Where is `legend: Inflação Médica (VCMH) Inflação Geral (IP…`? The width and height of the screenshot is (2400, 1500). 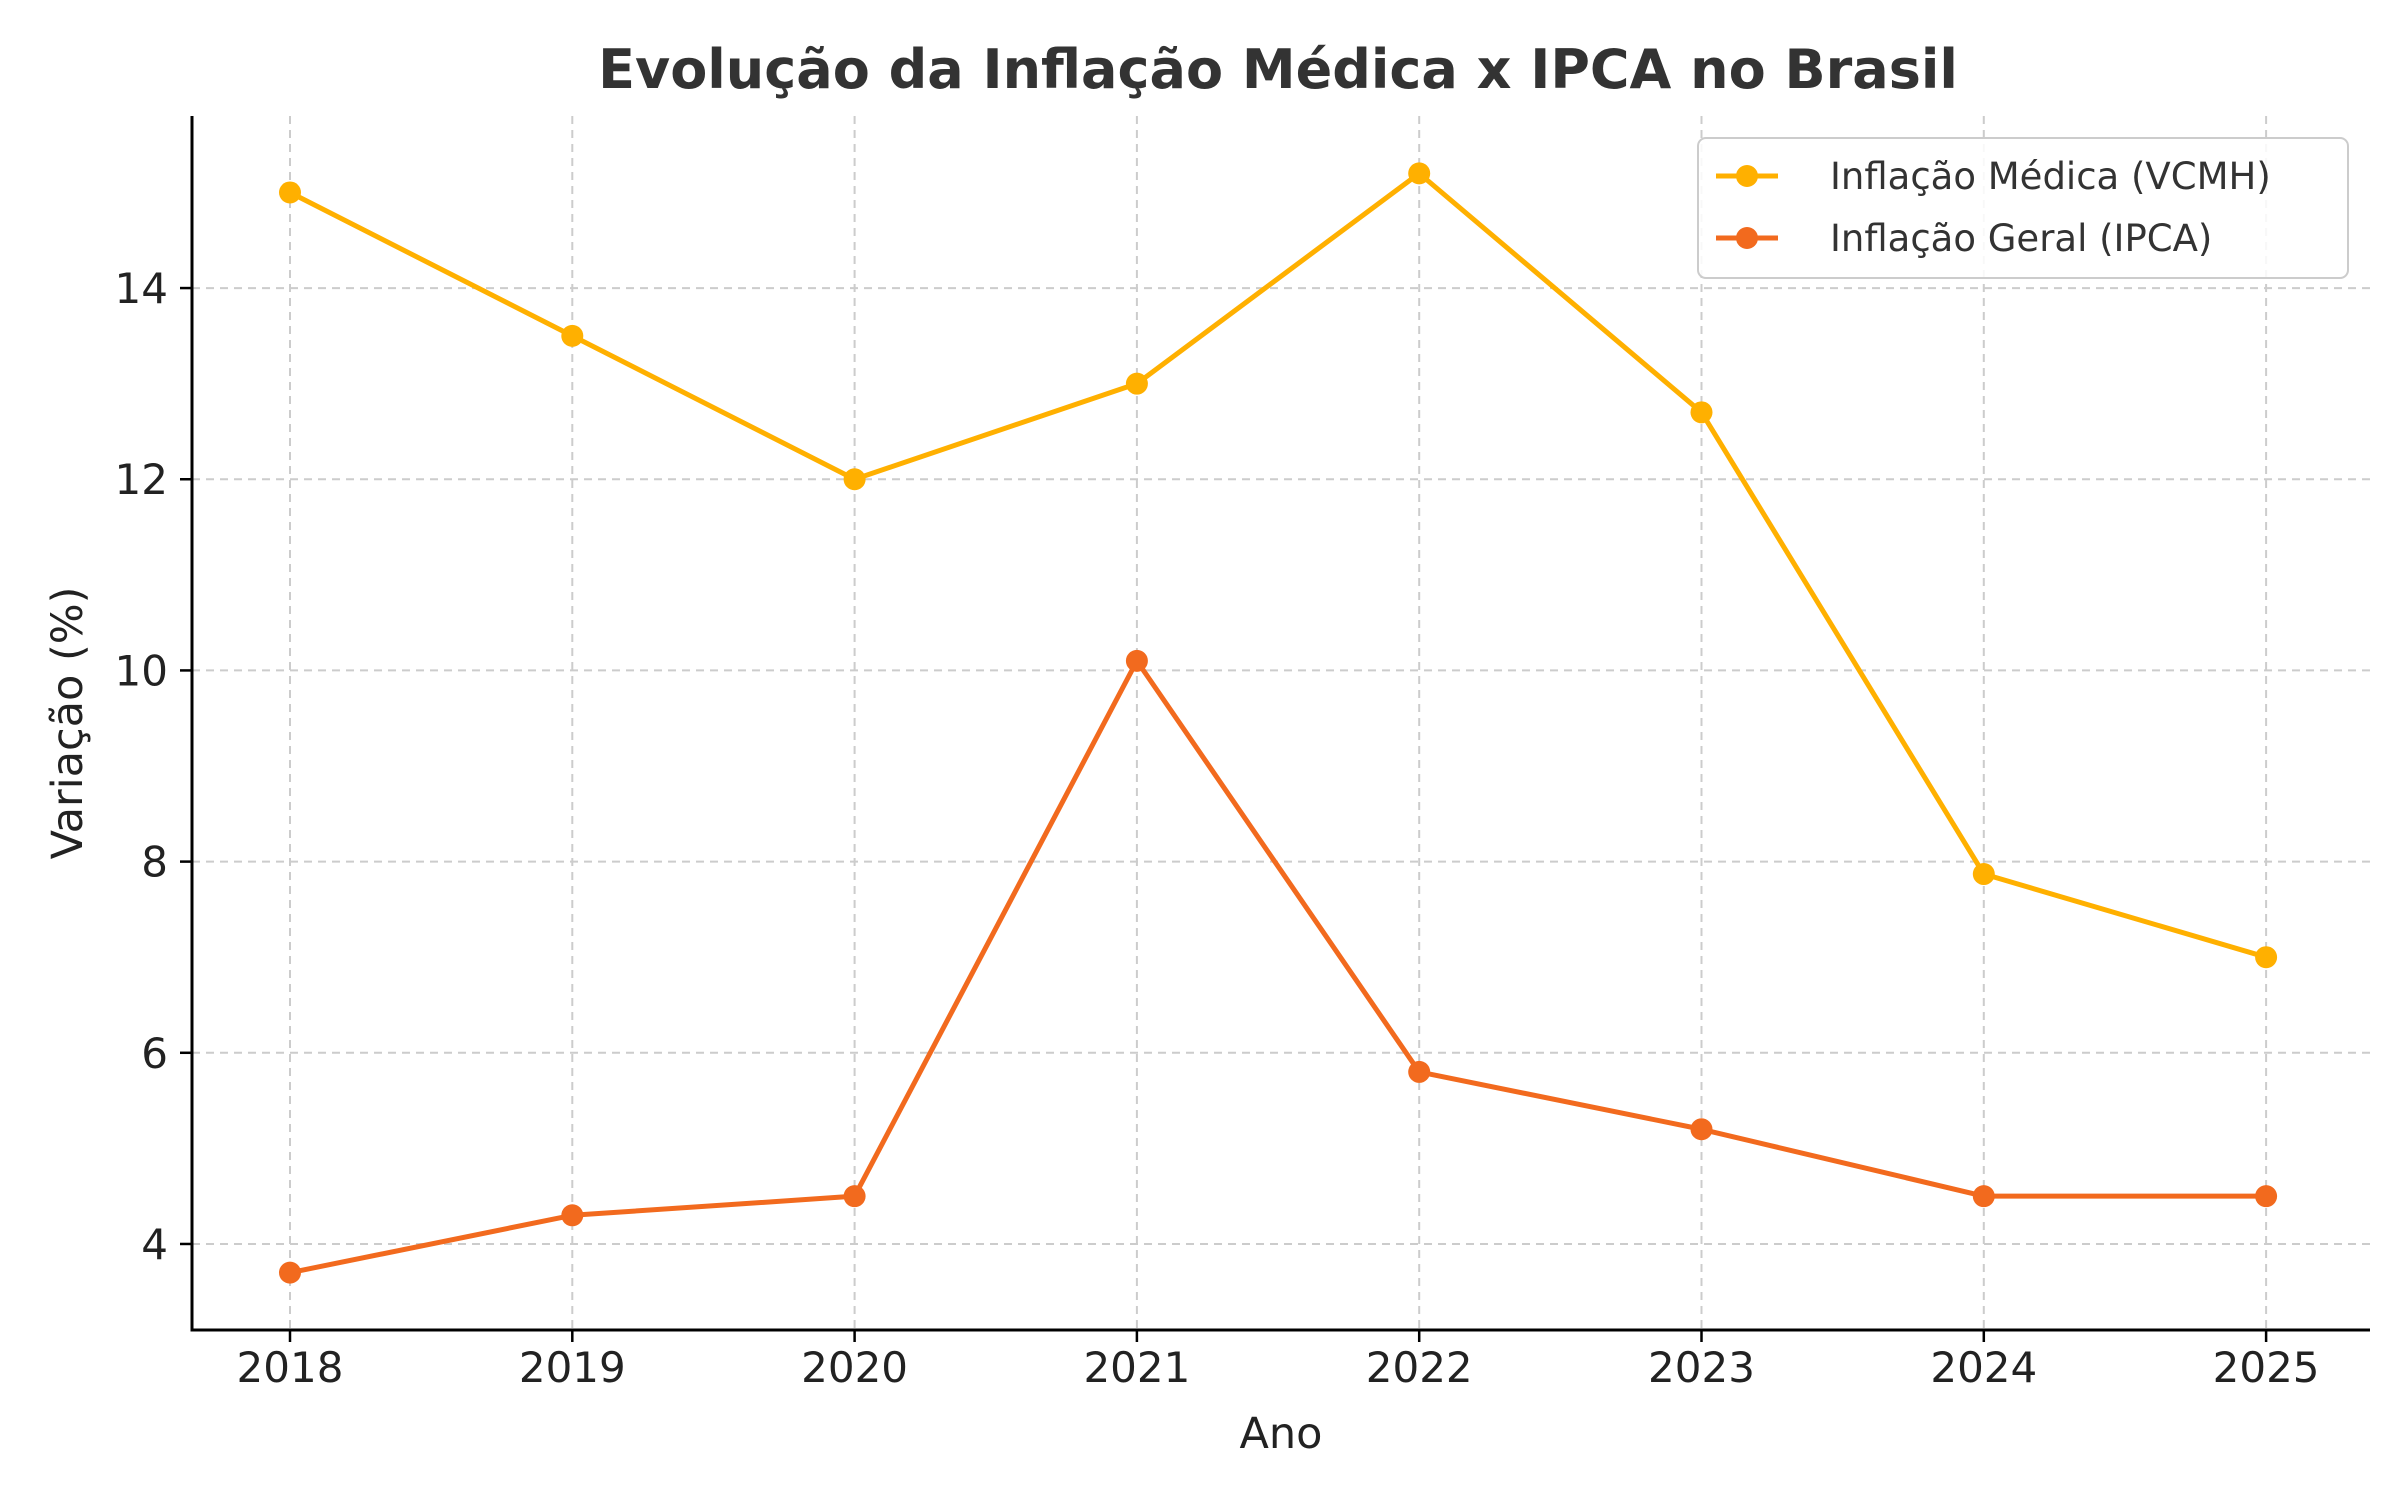
legend: Inflação Médica (VCMH) Inflação Geral (IP… is located at coordinates (2023, 208).